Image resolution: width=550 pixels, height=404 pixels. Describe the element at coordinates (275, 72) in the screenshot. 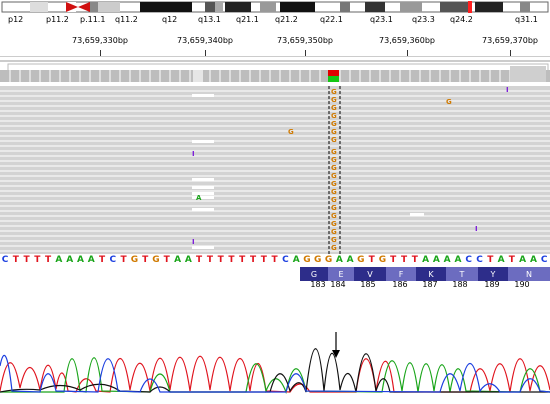

I see `coverage-track` at that location.